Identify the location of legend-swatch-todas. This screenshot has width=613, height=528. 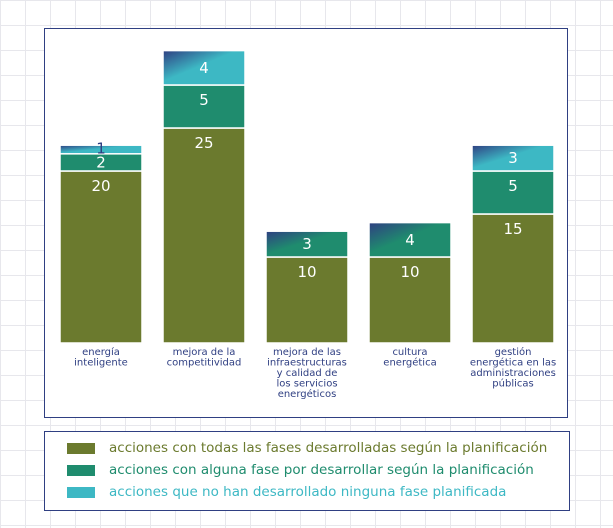
(81, 448).